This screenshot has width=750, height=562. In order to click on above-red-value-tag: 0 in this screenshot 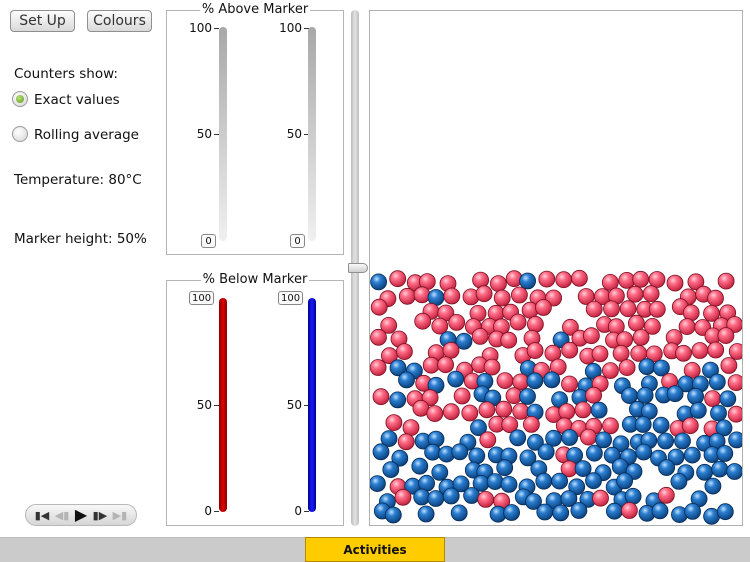, I will do `click(208, 241)`.